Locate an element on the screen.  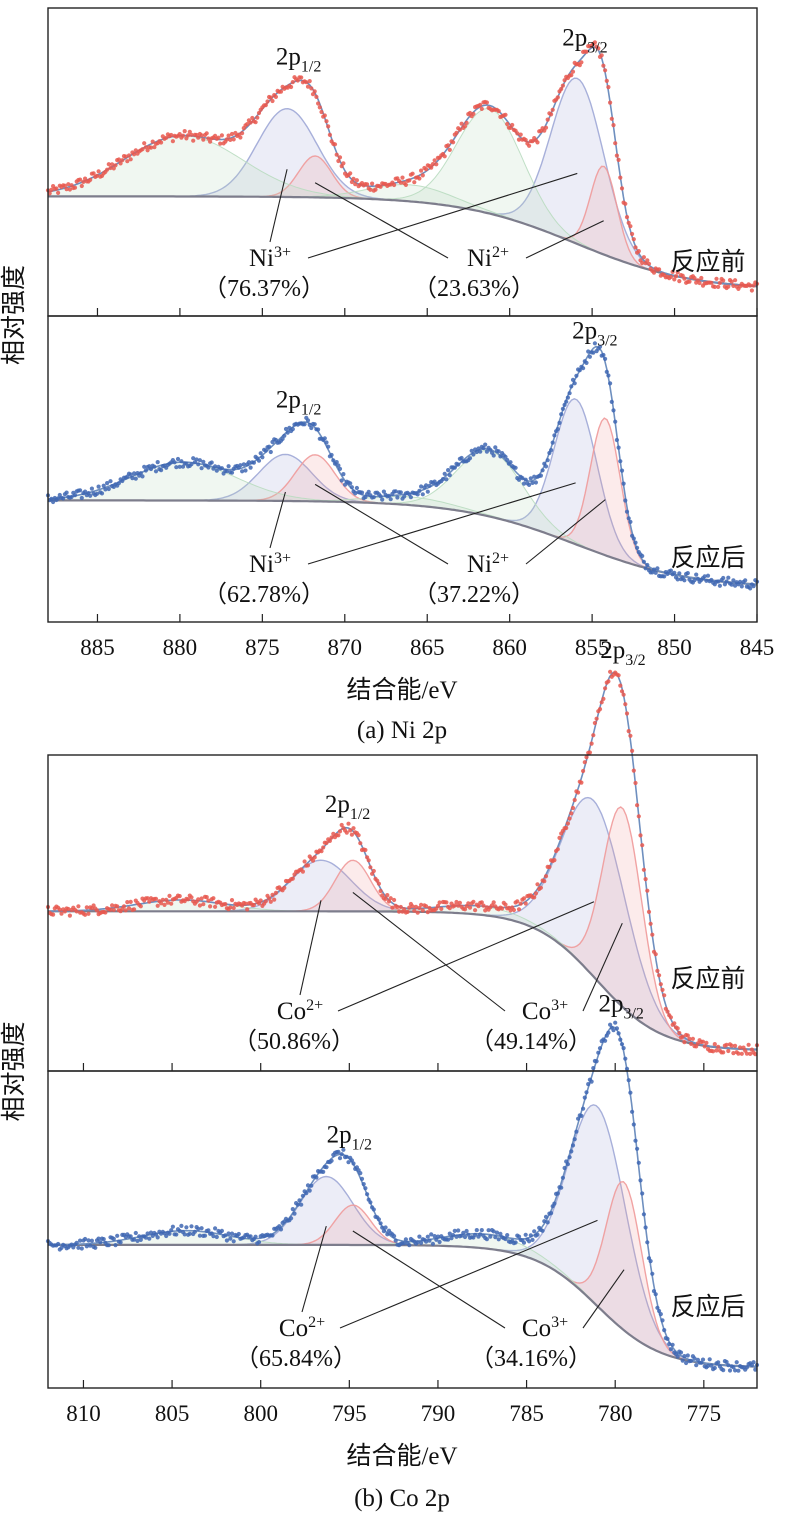
ni-p1-ion-pct-a: （62.78%） is located at coordinates (264, 595).